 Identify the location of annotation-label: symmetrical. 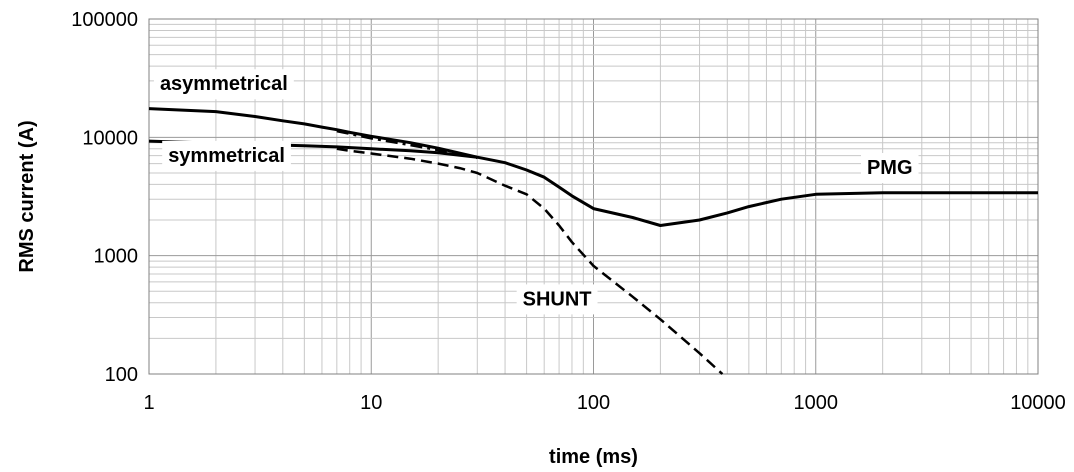
(226, 156).